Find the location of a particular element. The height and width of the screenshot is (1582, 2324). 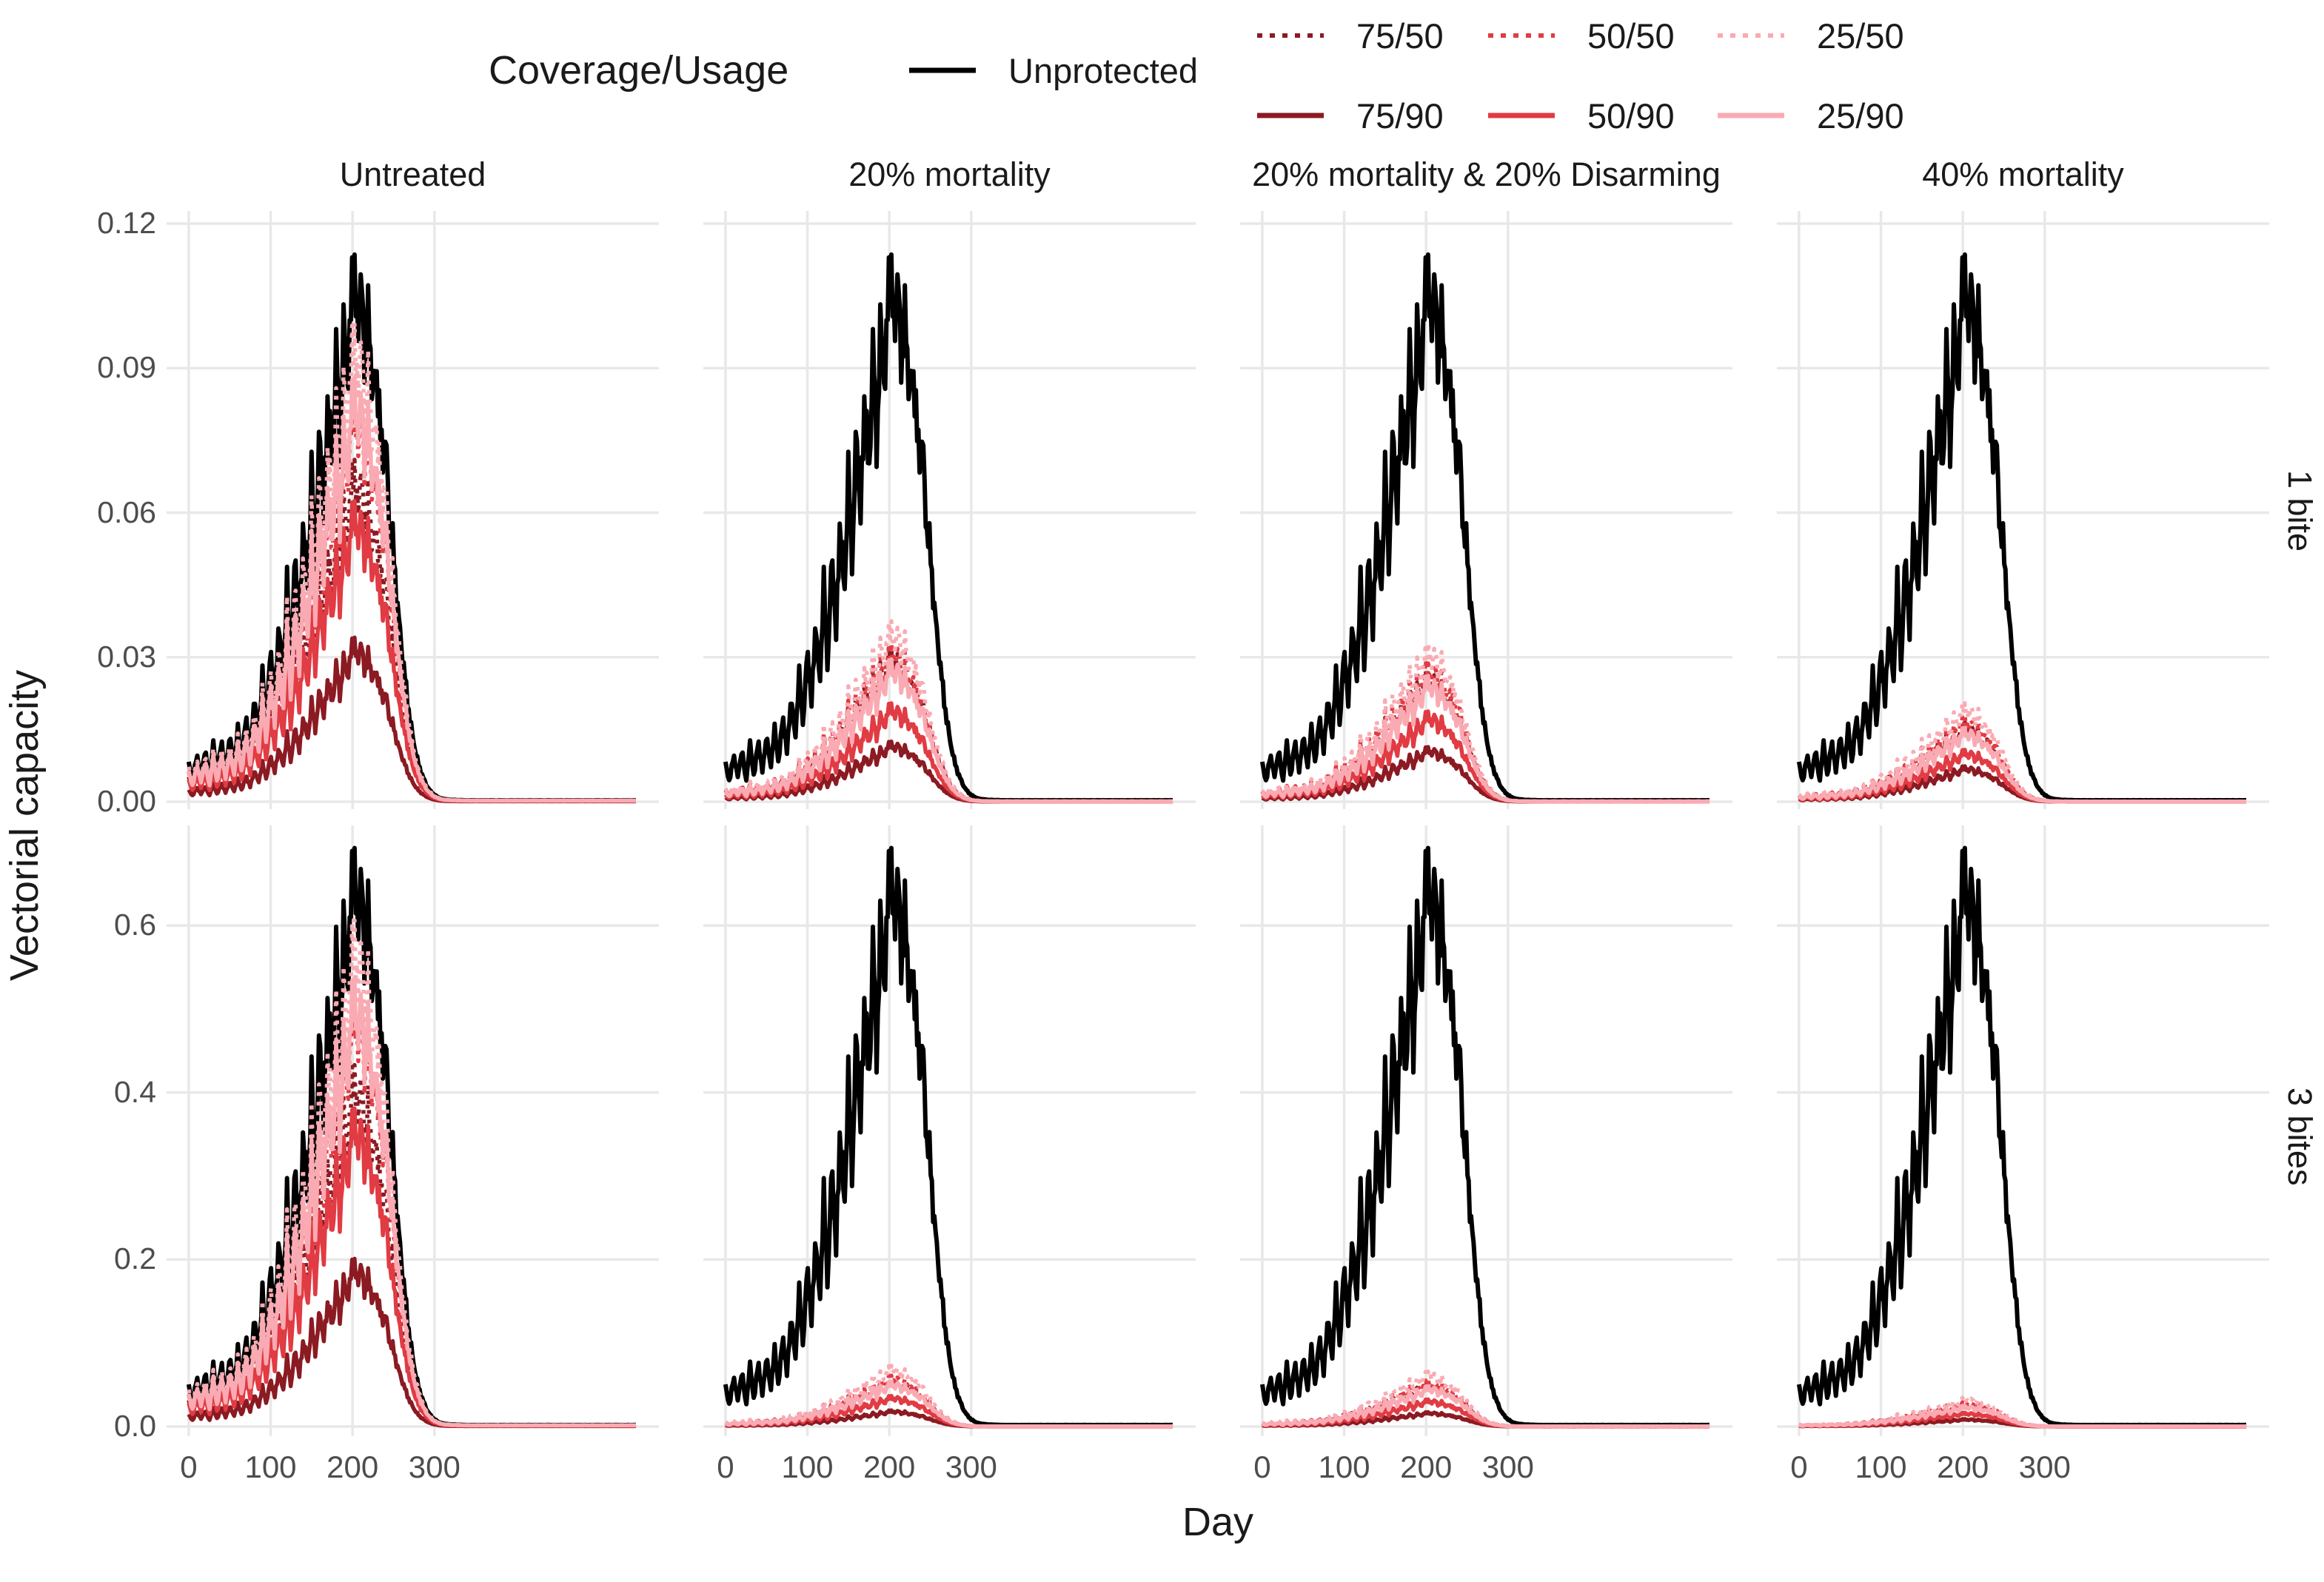

y-tick-label: 0.0 is located at coordinates (135, 1426).